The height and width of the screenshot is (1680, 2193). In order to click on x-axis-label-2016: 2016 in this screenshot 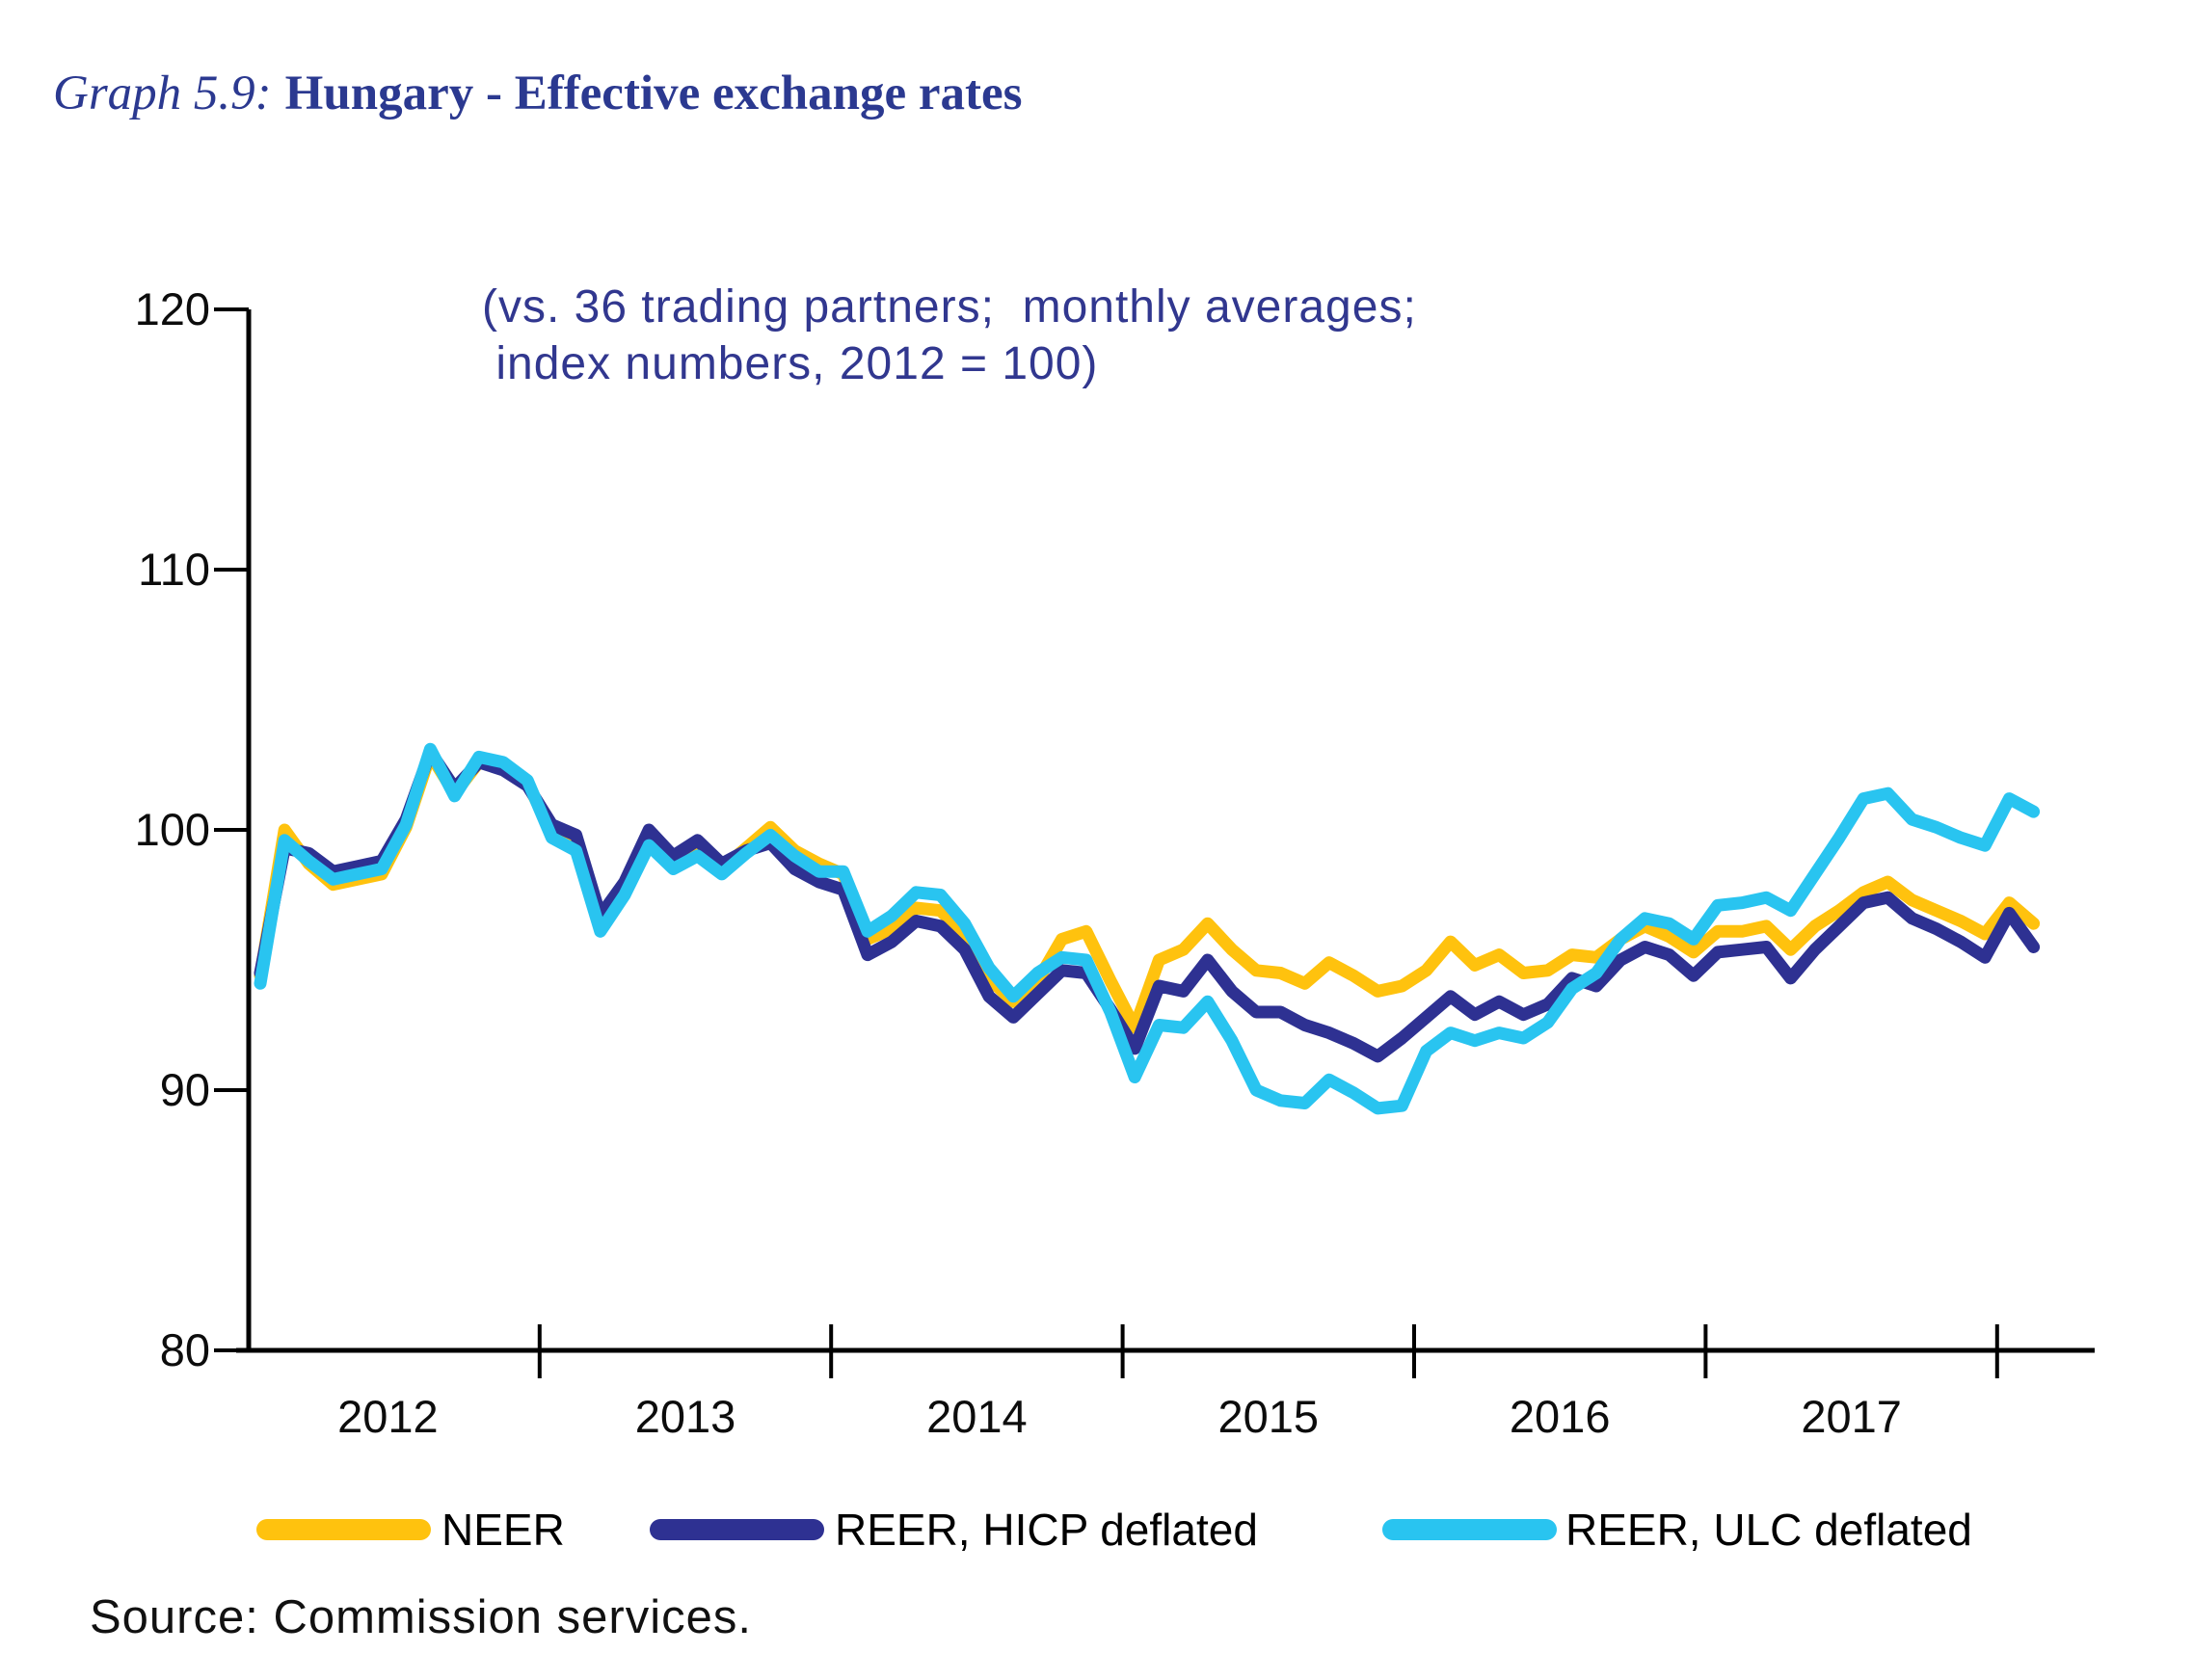, I will do `click(1560, 1416)`.